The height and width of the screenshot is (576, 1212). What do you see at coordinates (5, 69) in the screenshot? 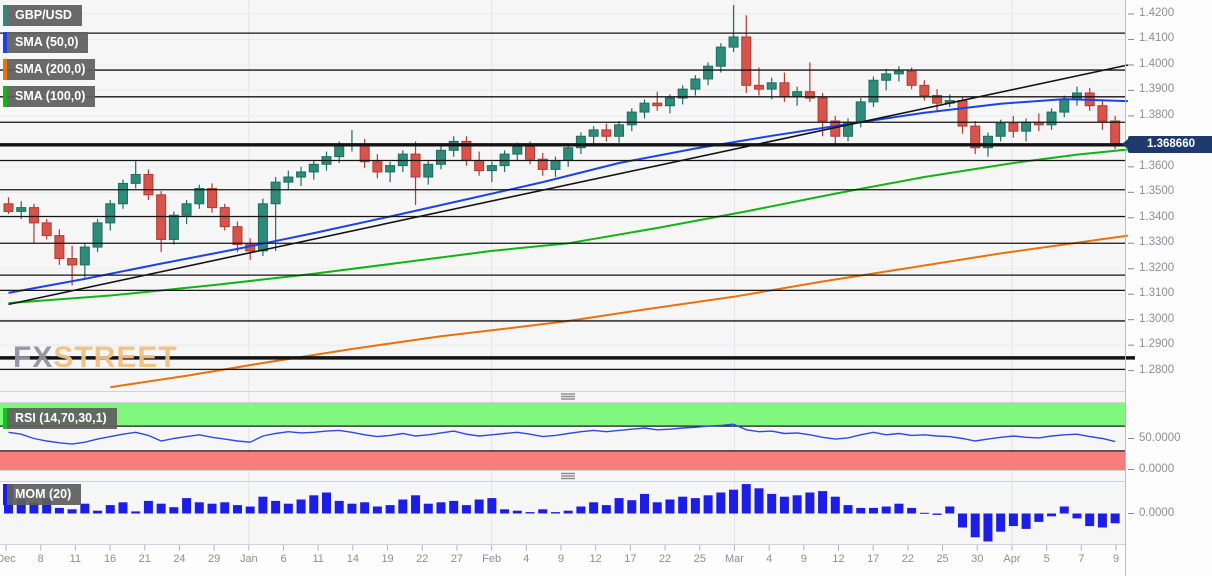
I see `sma200-color-bar` at bounding box center [5, 69].